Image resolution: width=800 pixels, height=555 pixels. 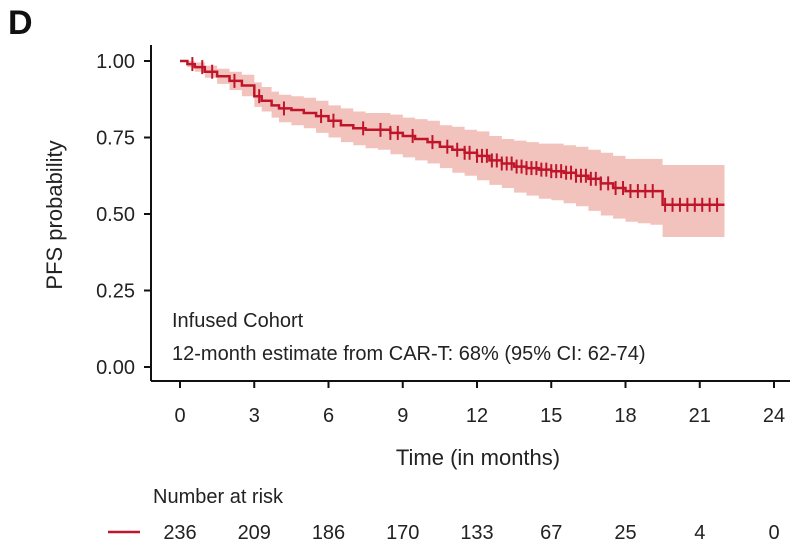 I want to click on x-tick-label: 24, so click(x=774, y=416).